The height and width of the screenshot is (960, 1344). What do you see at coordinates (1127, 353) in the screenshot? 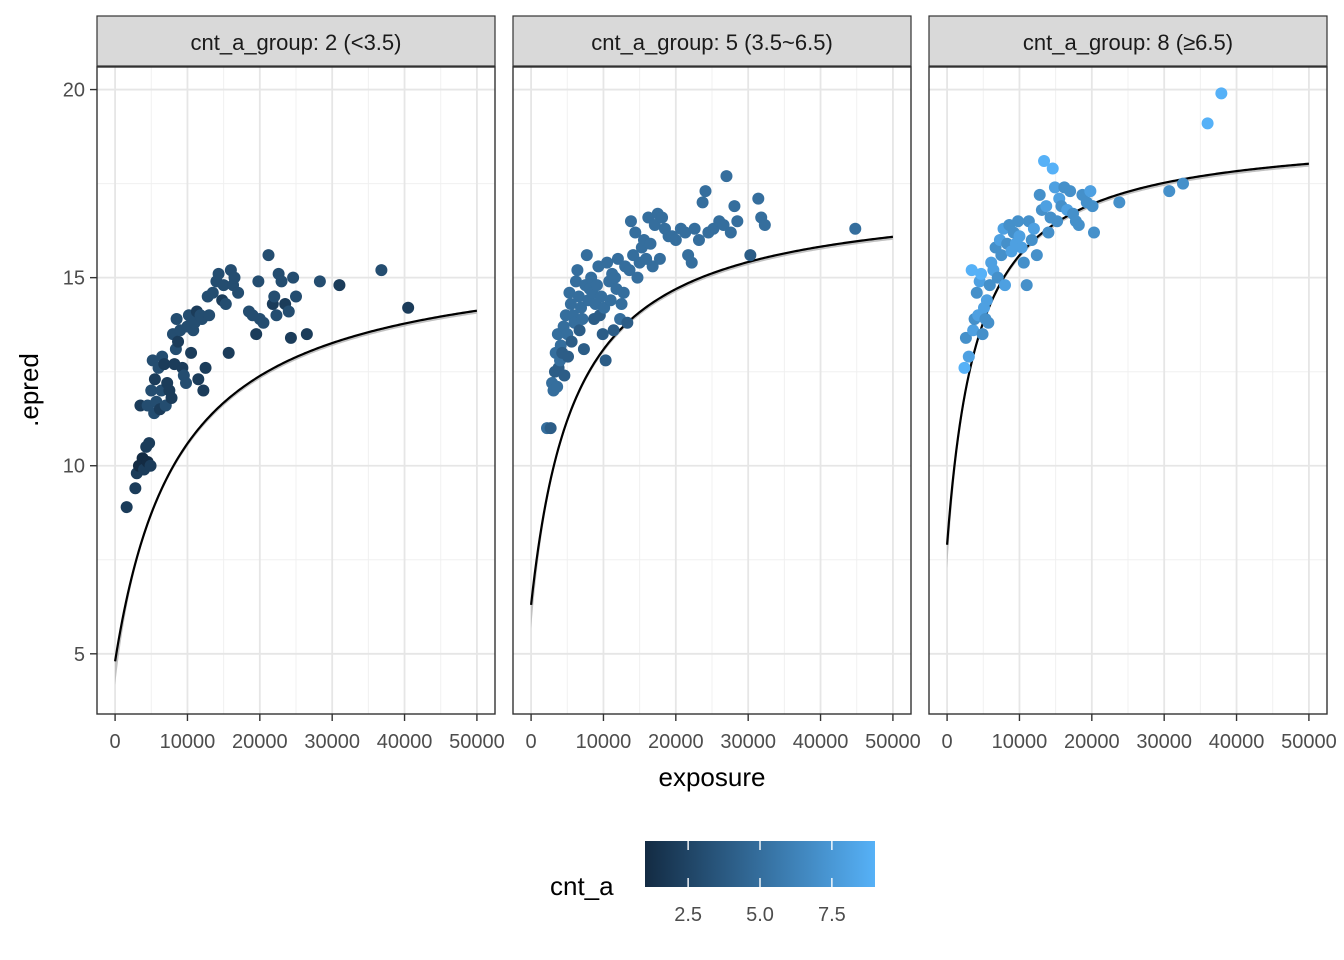
I see `fit-line` at bounding box center [1127, 353].